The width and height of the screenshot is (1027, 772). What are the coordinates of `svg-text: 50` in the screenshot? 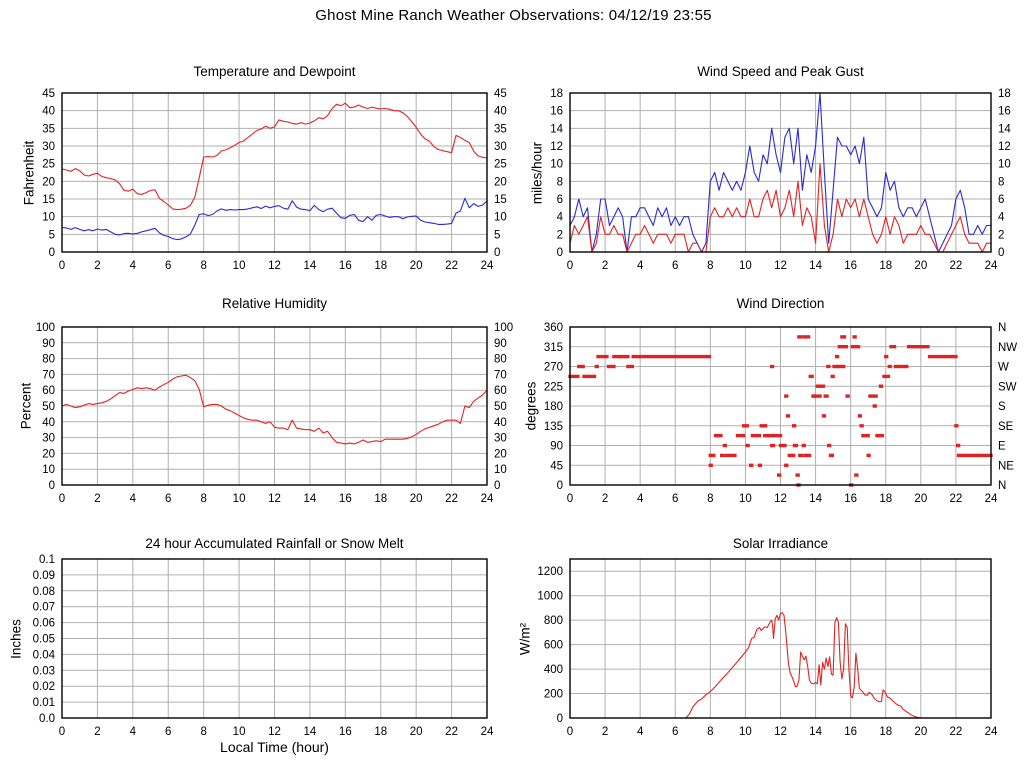 It's located at (500, 407).